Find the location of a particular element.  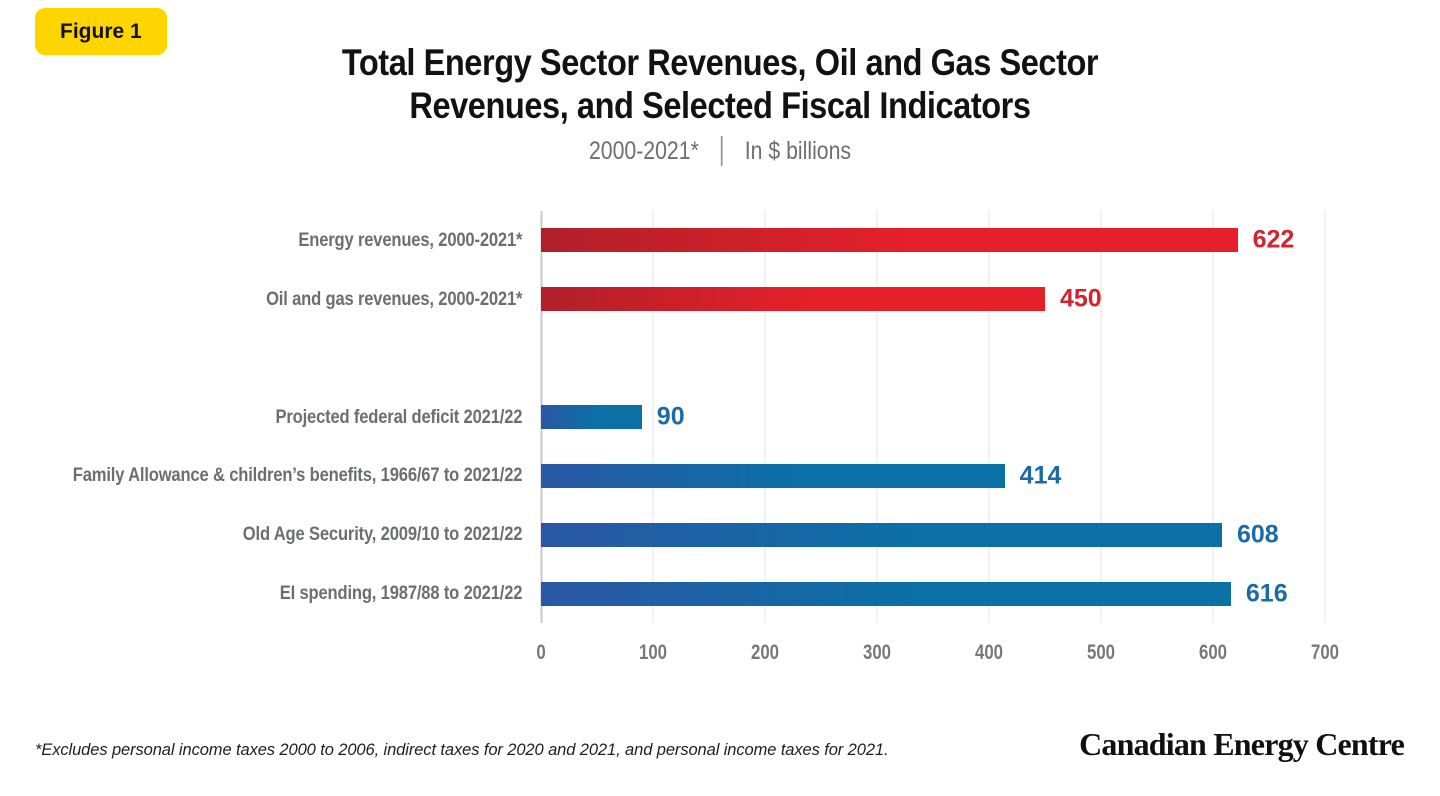

x-tick-label: 300 is located at coordinates (877, 652).